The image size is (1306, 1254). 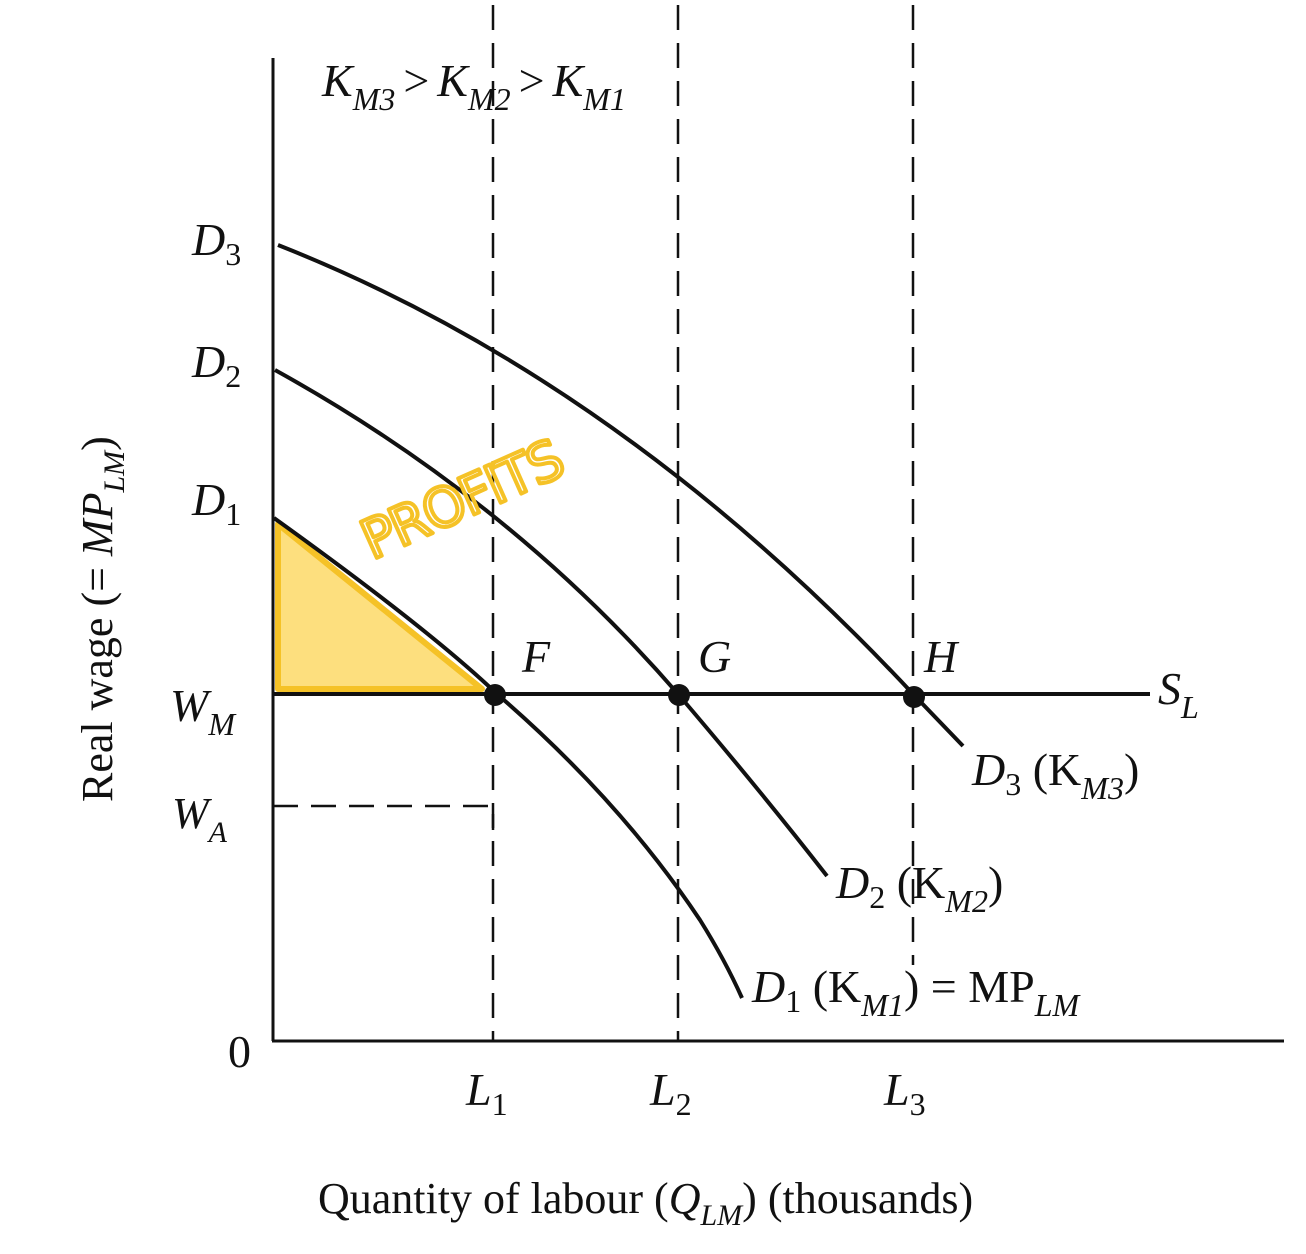 I want to click on k-subscript: M1, so click(x=604, y=99).